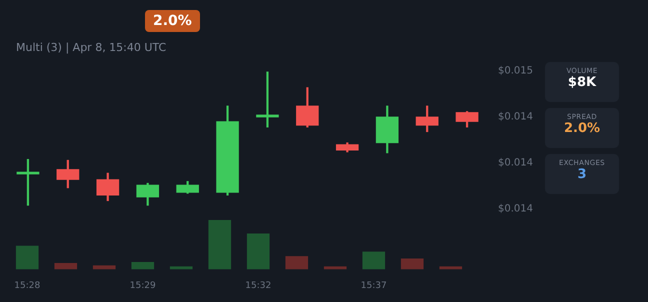 The image size is (648, 302). What do you see at coordinates (27, 285) in the screenshot?
I see `x-tick-label: 15:28` at bounding box center [27, 285].